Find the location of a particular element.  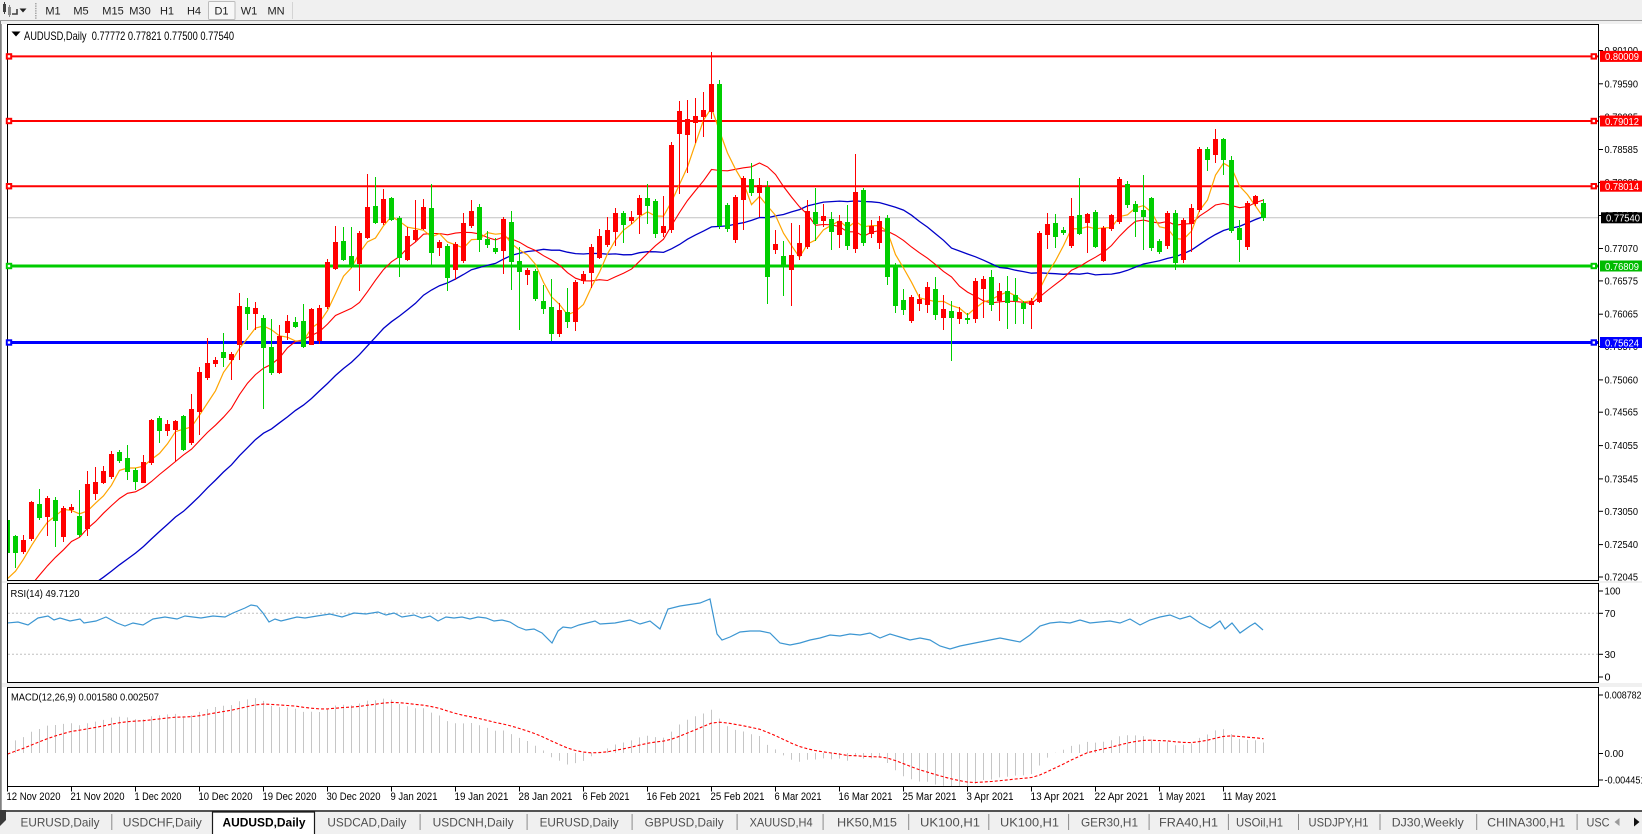

svg-text: 1 May 2021 is located at coordinates (1182, 797).